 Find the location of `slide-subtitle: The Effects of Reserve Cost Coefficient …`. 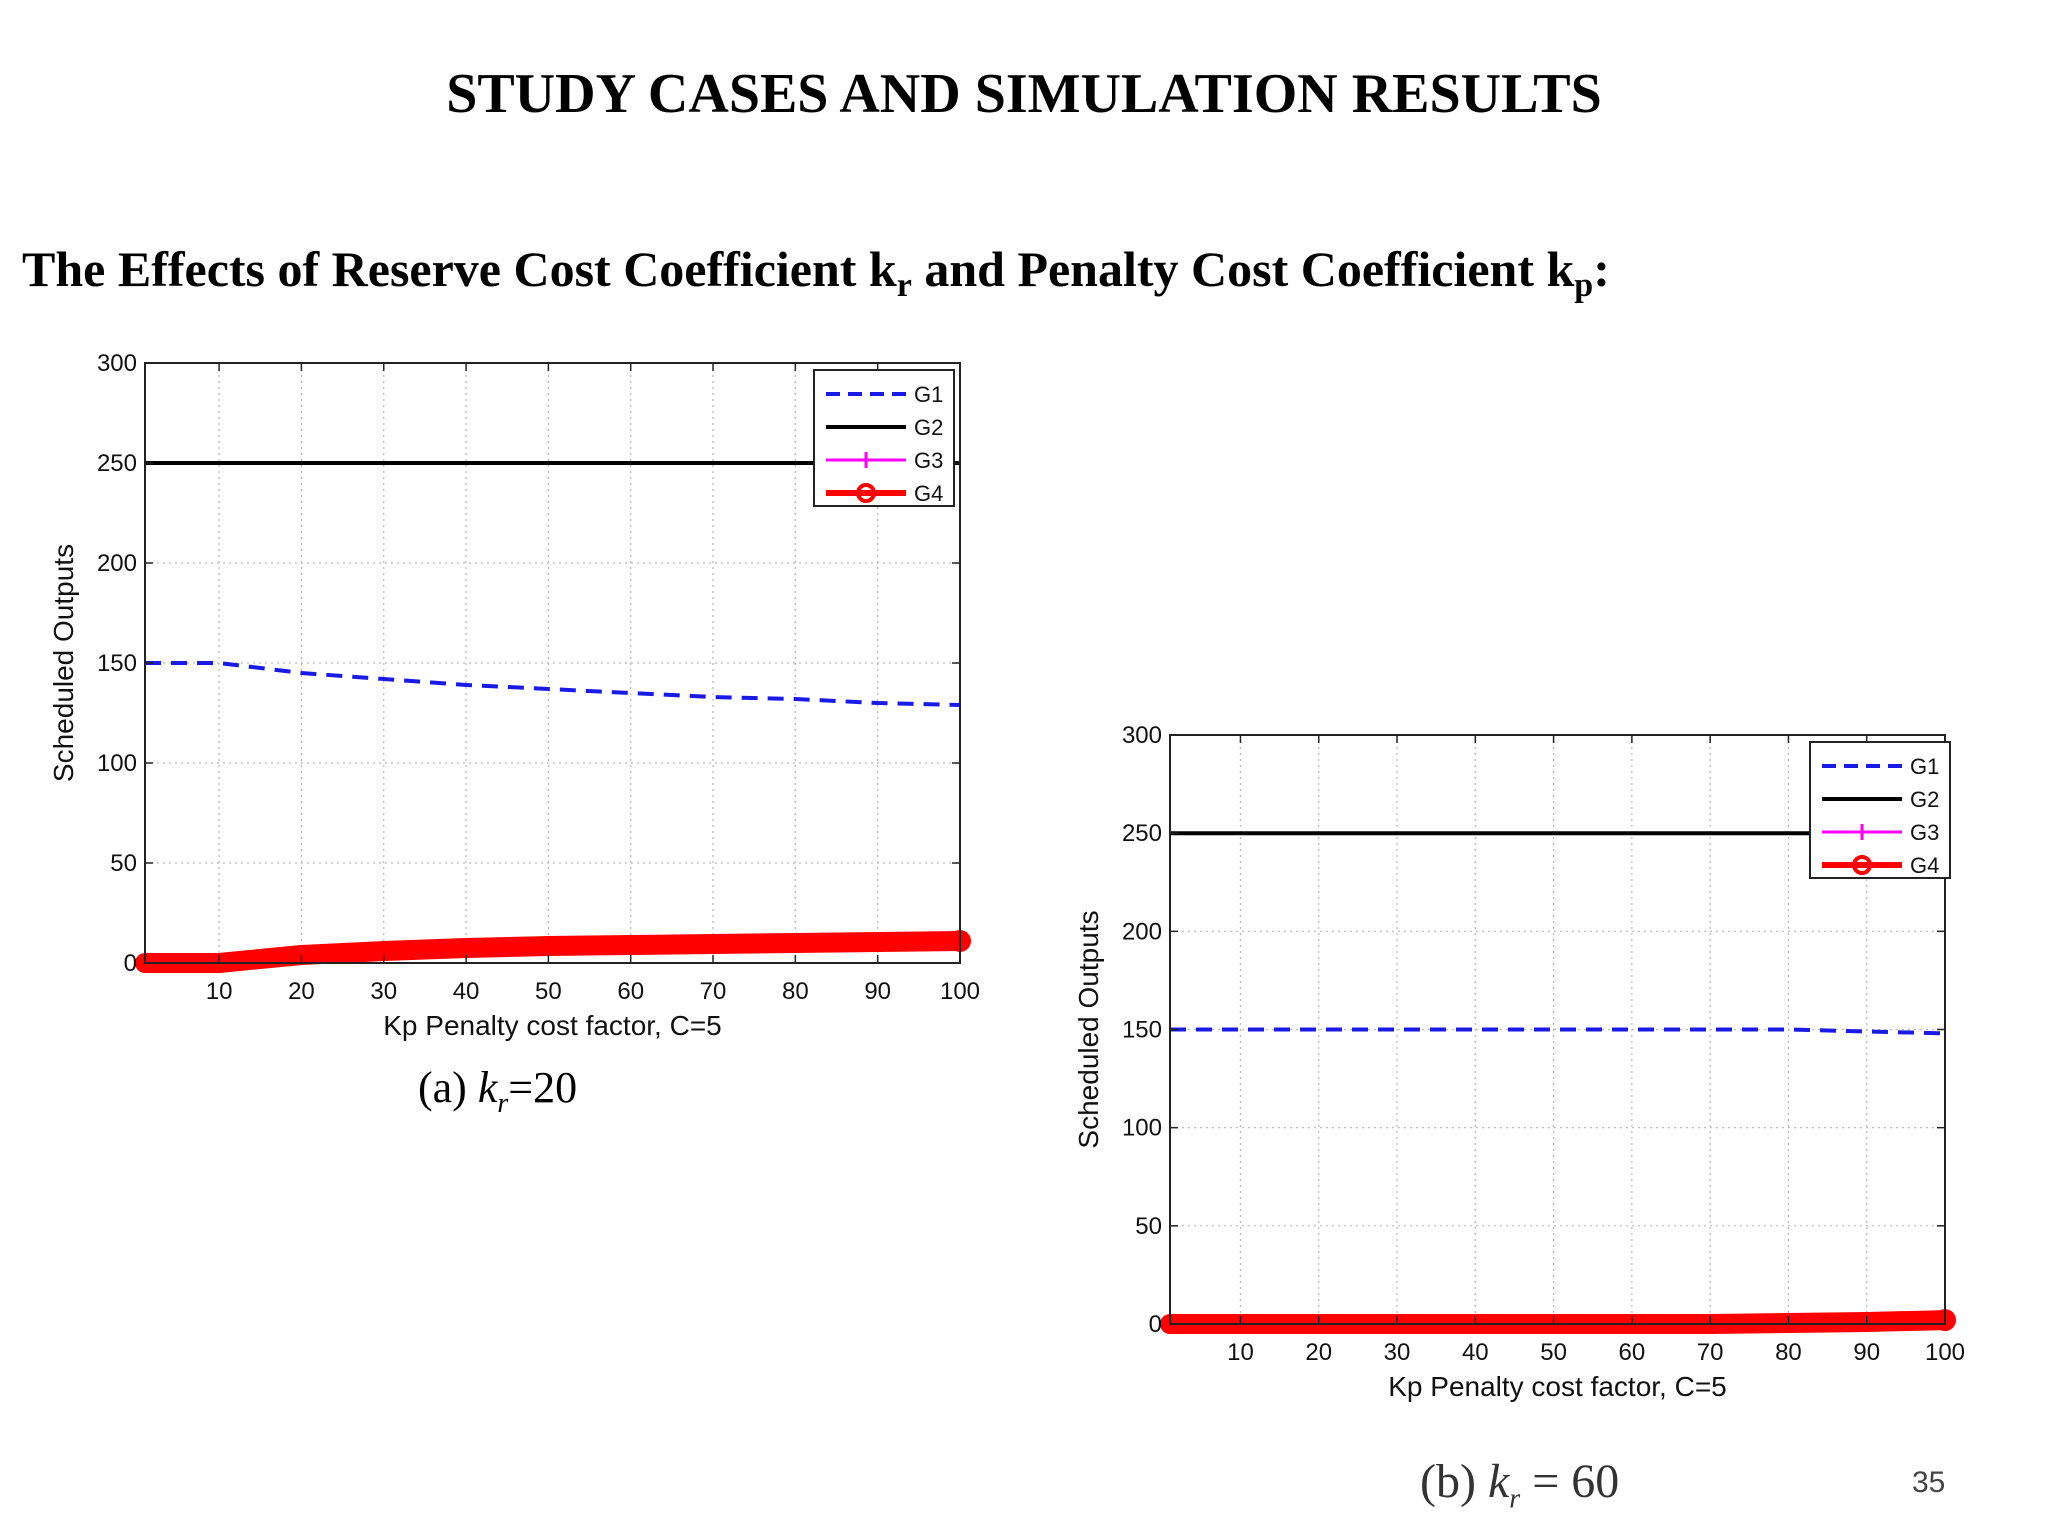

slide-subtitle: The Effects of Reserve Cost Coefficient … is located at coordinates (816, 272).